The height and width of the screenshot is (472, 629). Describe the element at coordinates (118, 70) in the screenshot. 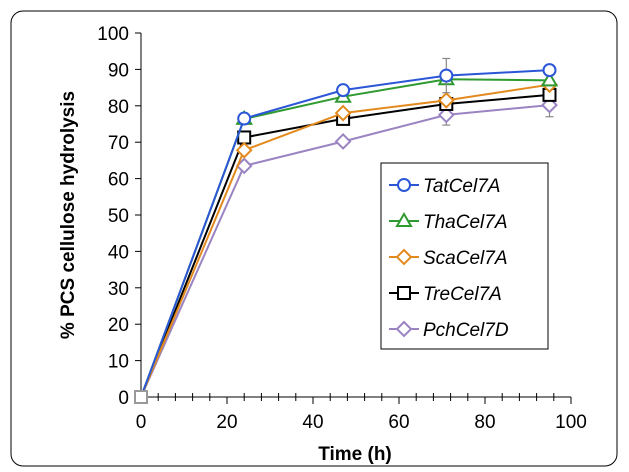

I see `y-tick-label: 90` at that location.